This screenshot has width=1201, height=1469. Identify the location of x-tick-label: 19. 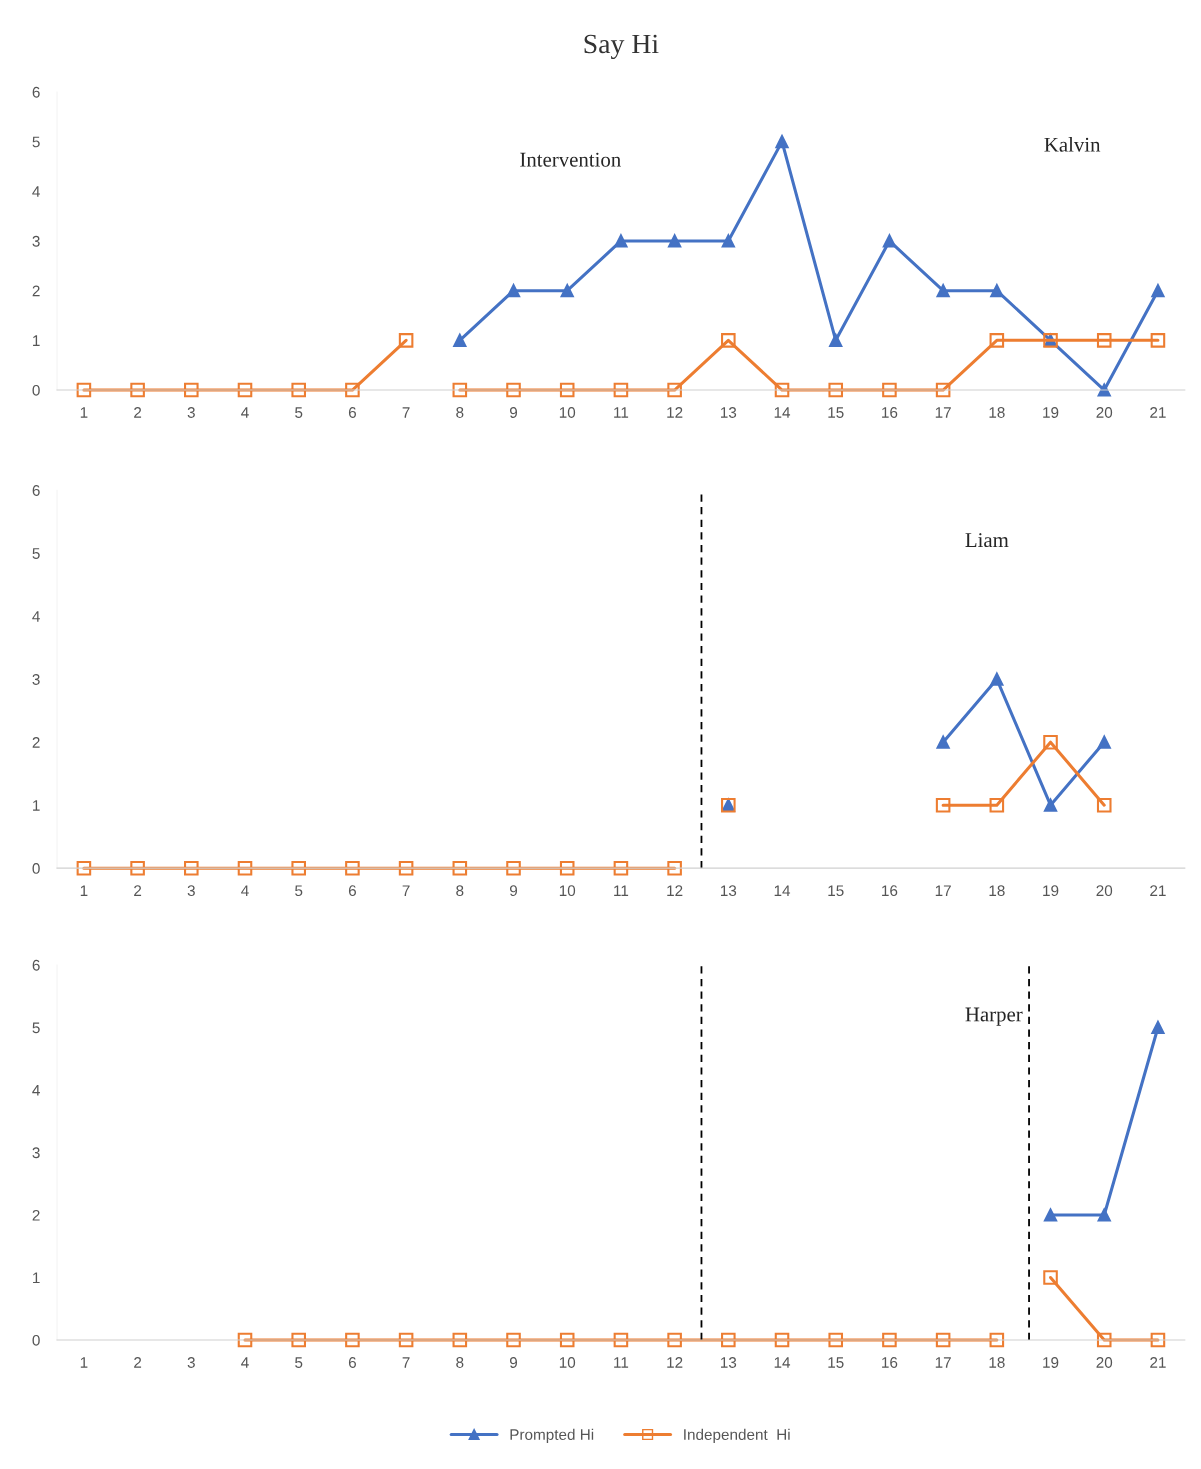
(1051, 412).